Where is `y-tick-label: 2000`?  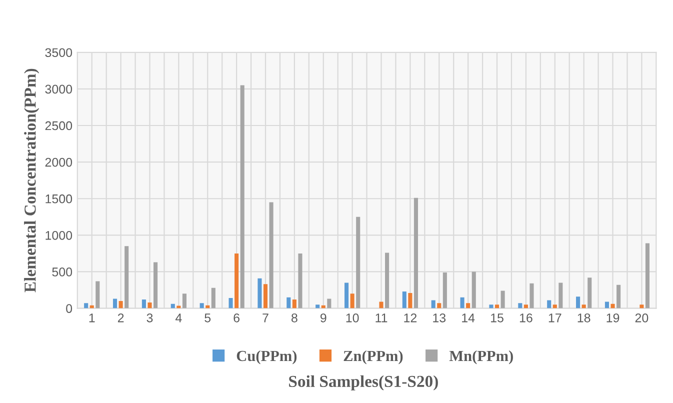
y-tick-label: 2000 is located at coordinates (58, 162).